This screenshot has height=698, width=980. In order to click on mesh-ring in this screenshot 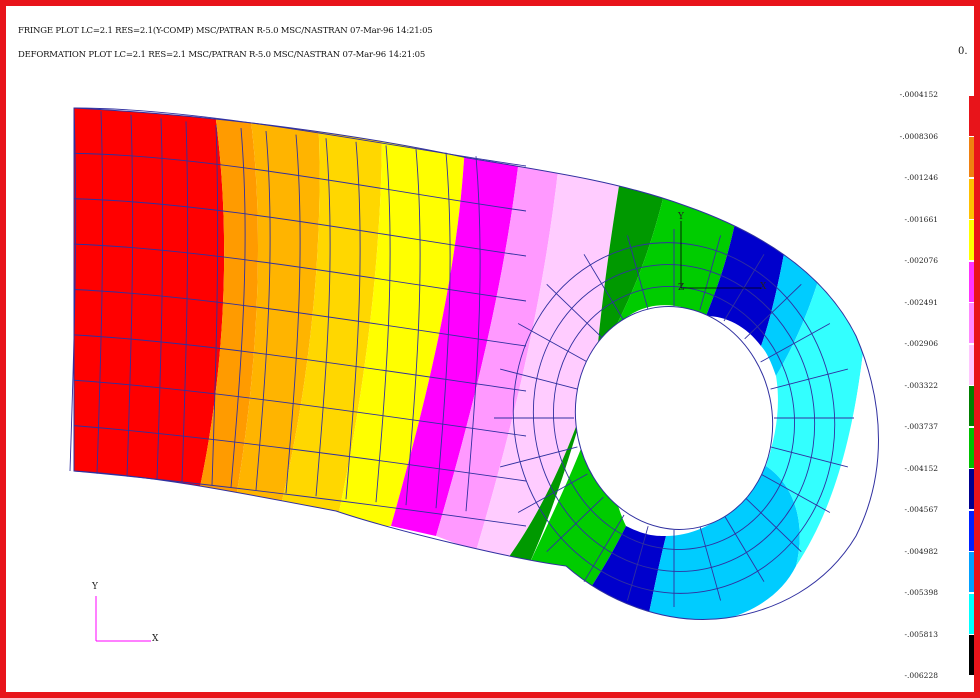, I will do `click(674, 418)`.